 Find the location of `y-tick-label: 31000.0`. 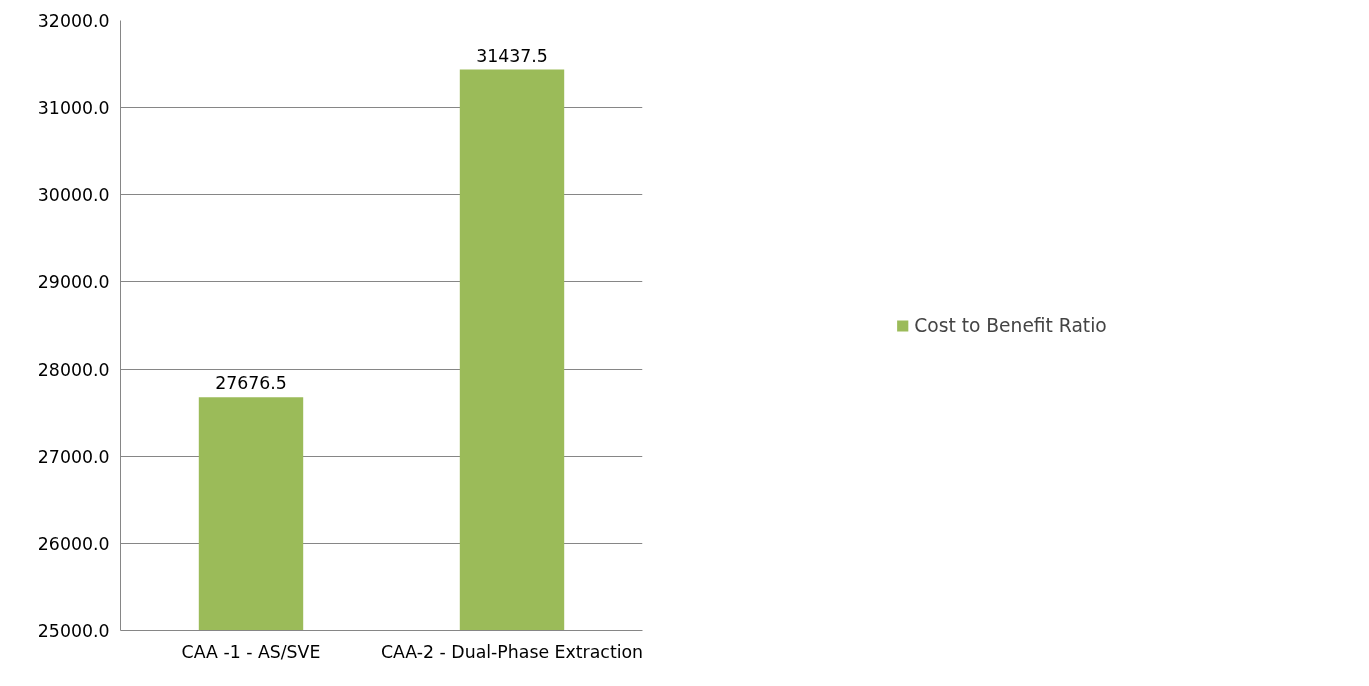

y-tick-label: 31000.0 is located at coordinates (73, 108).